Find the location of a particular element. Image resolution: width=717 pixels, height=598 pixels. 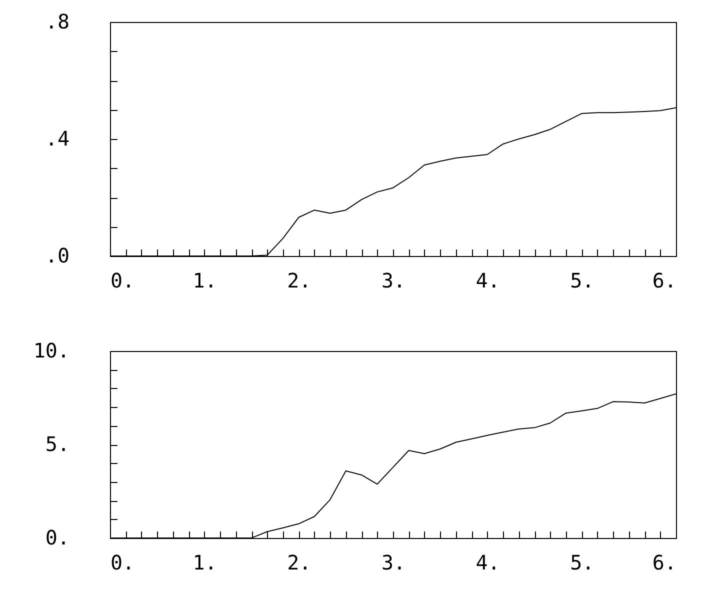

y-tick-label: .0 is located at coordinates (57, 256).